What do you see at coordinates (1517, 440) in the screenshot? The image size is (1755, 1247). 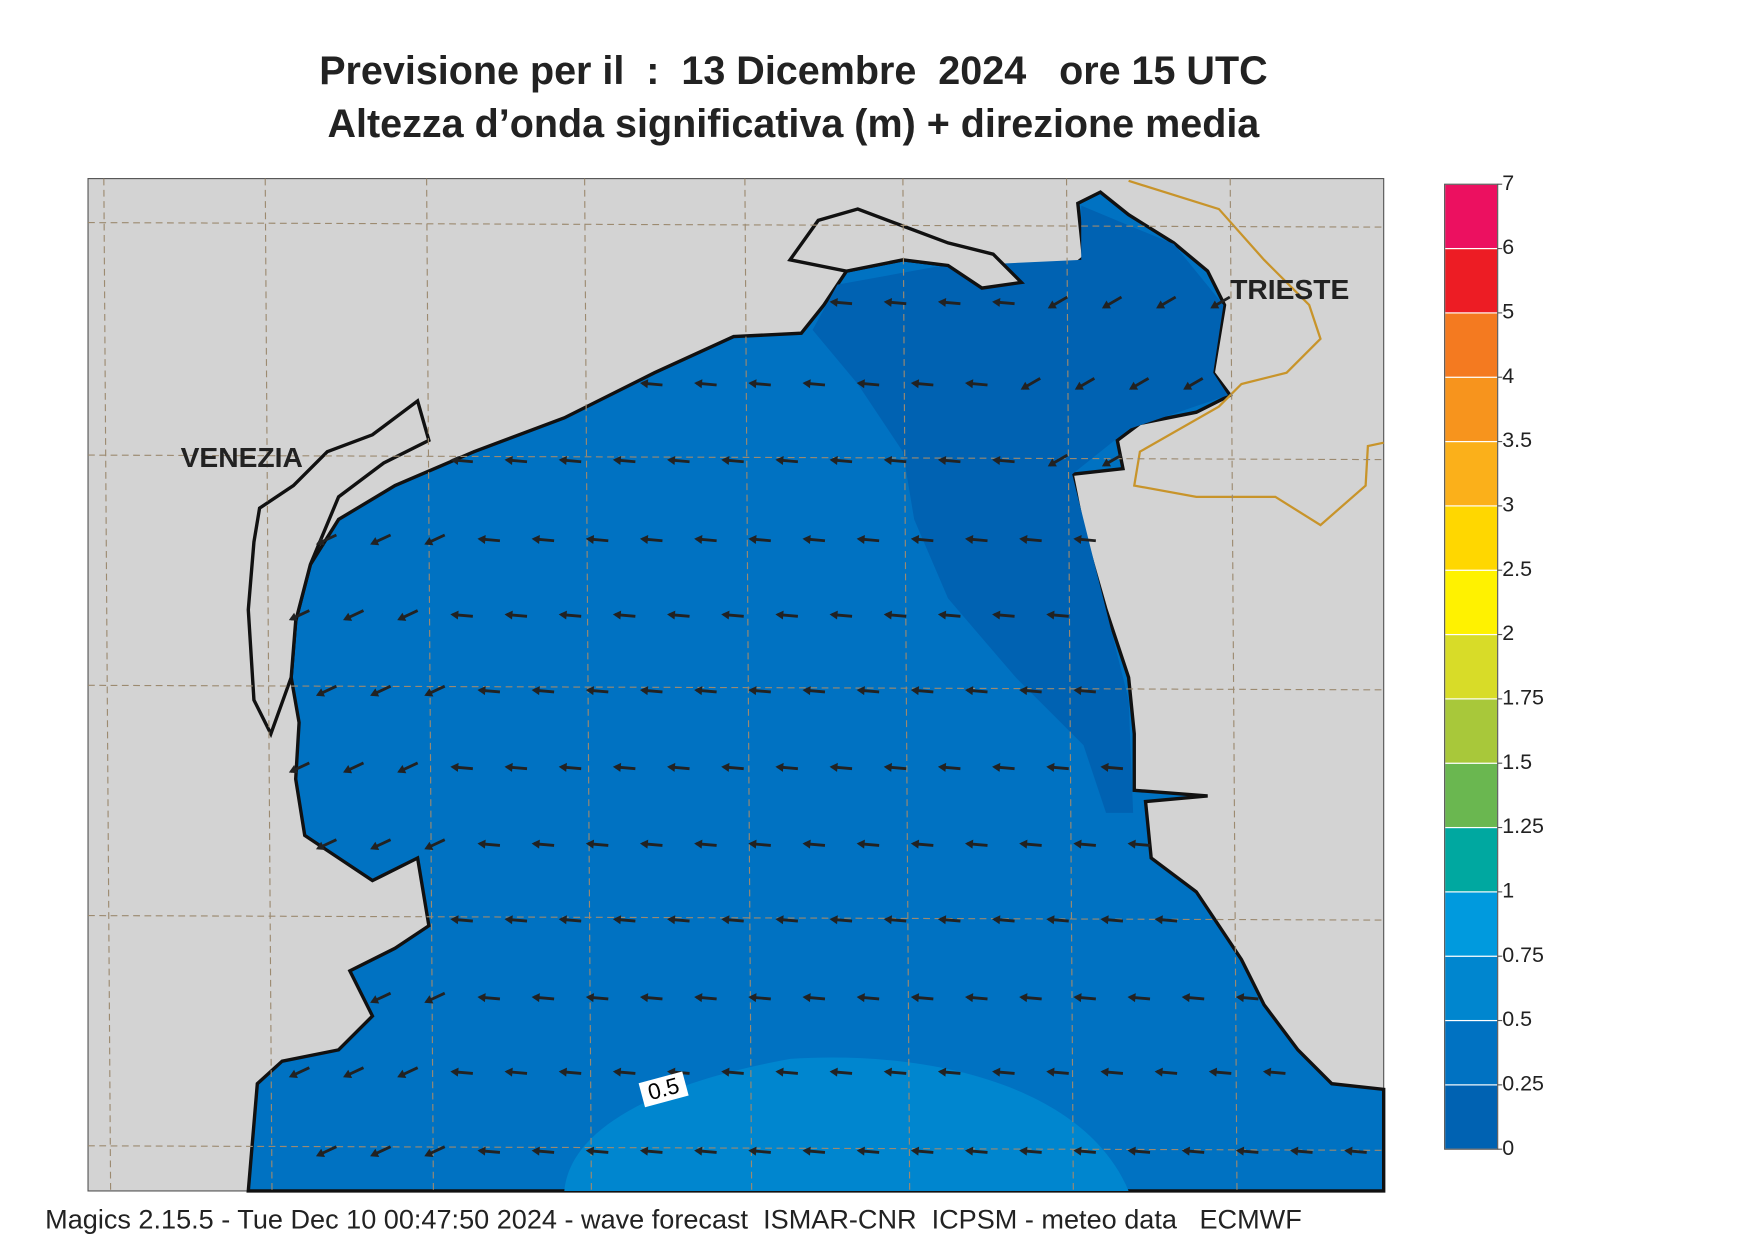 I see `colorbar-label: 3.5` at bounding box center [1517, 440].